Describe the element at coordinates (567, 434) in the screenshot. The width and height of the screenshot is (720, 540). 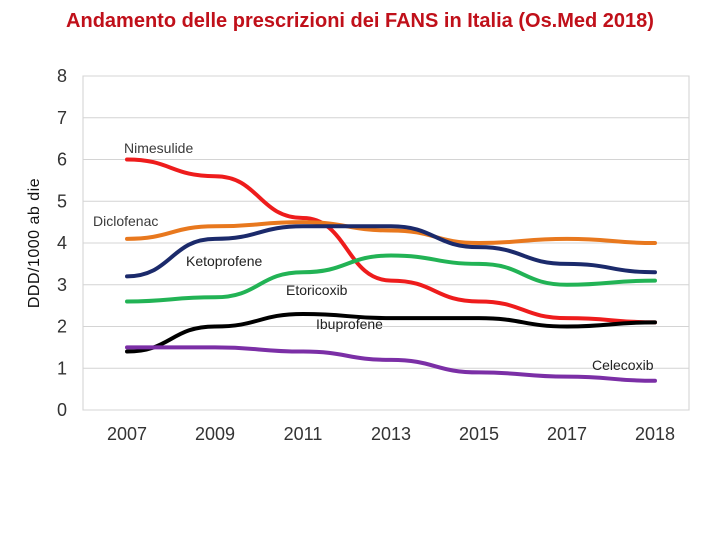
I see `x-tick-label: 2017` at that location.